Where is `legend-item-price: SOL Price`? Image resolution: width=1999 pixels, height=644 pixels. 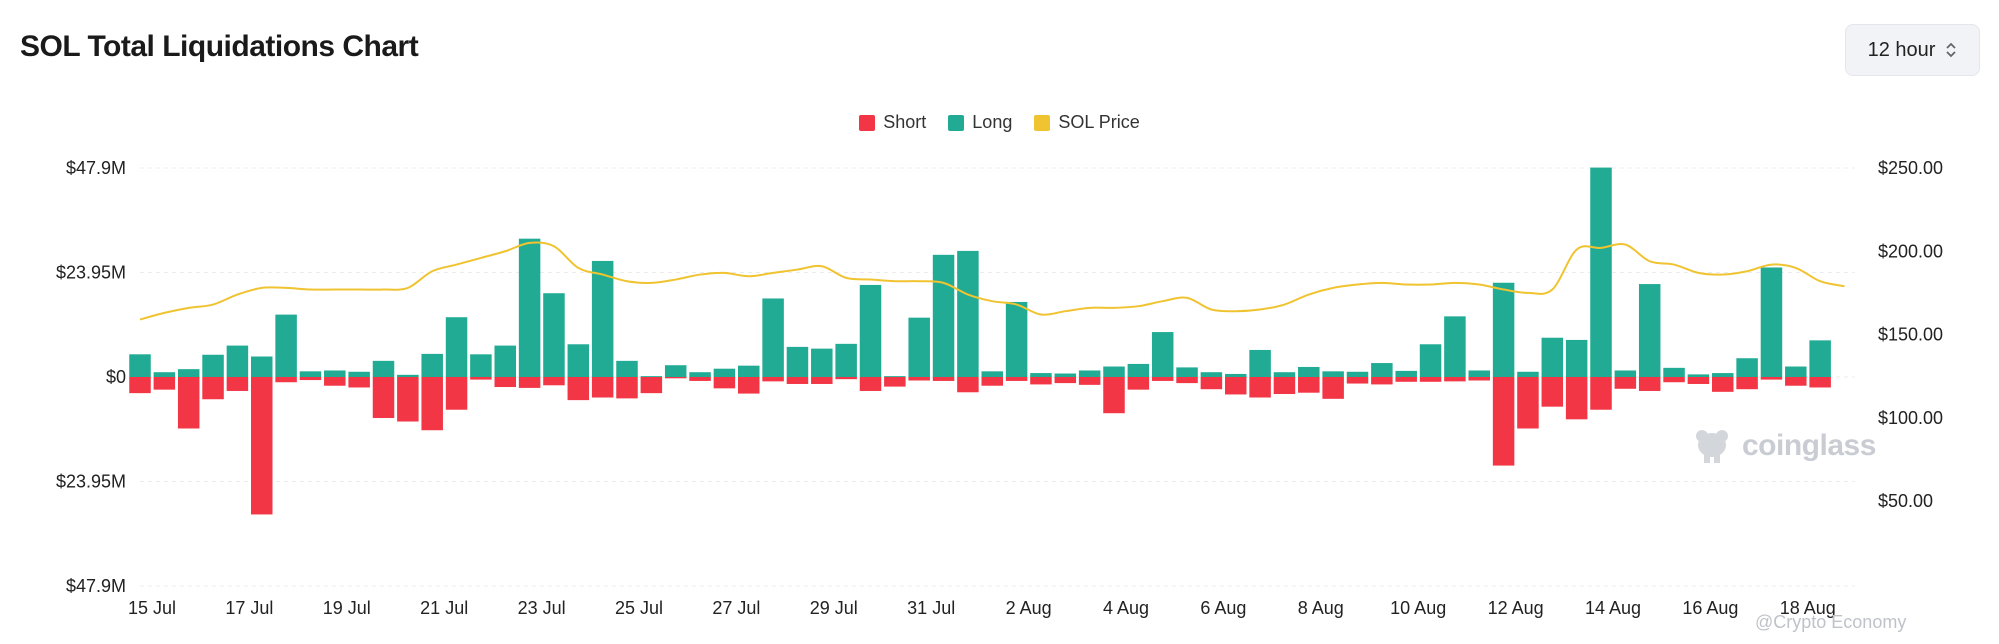 legend-item-price: SOL Price is located at coordinates (1087, 122).